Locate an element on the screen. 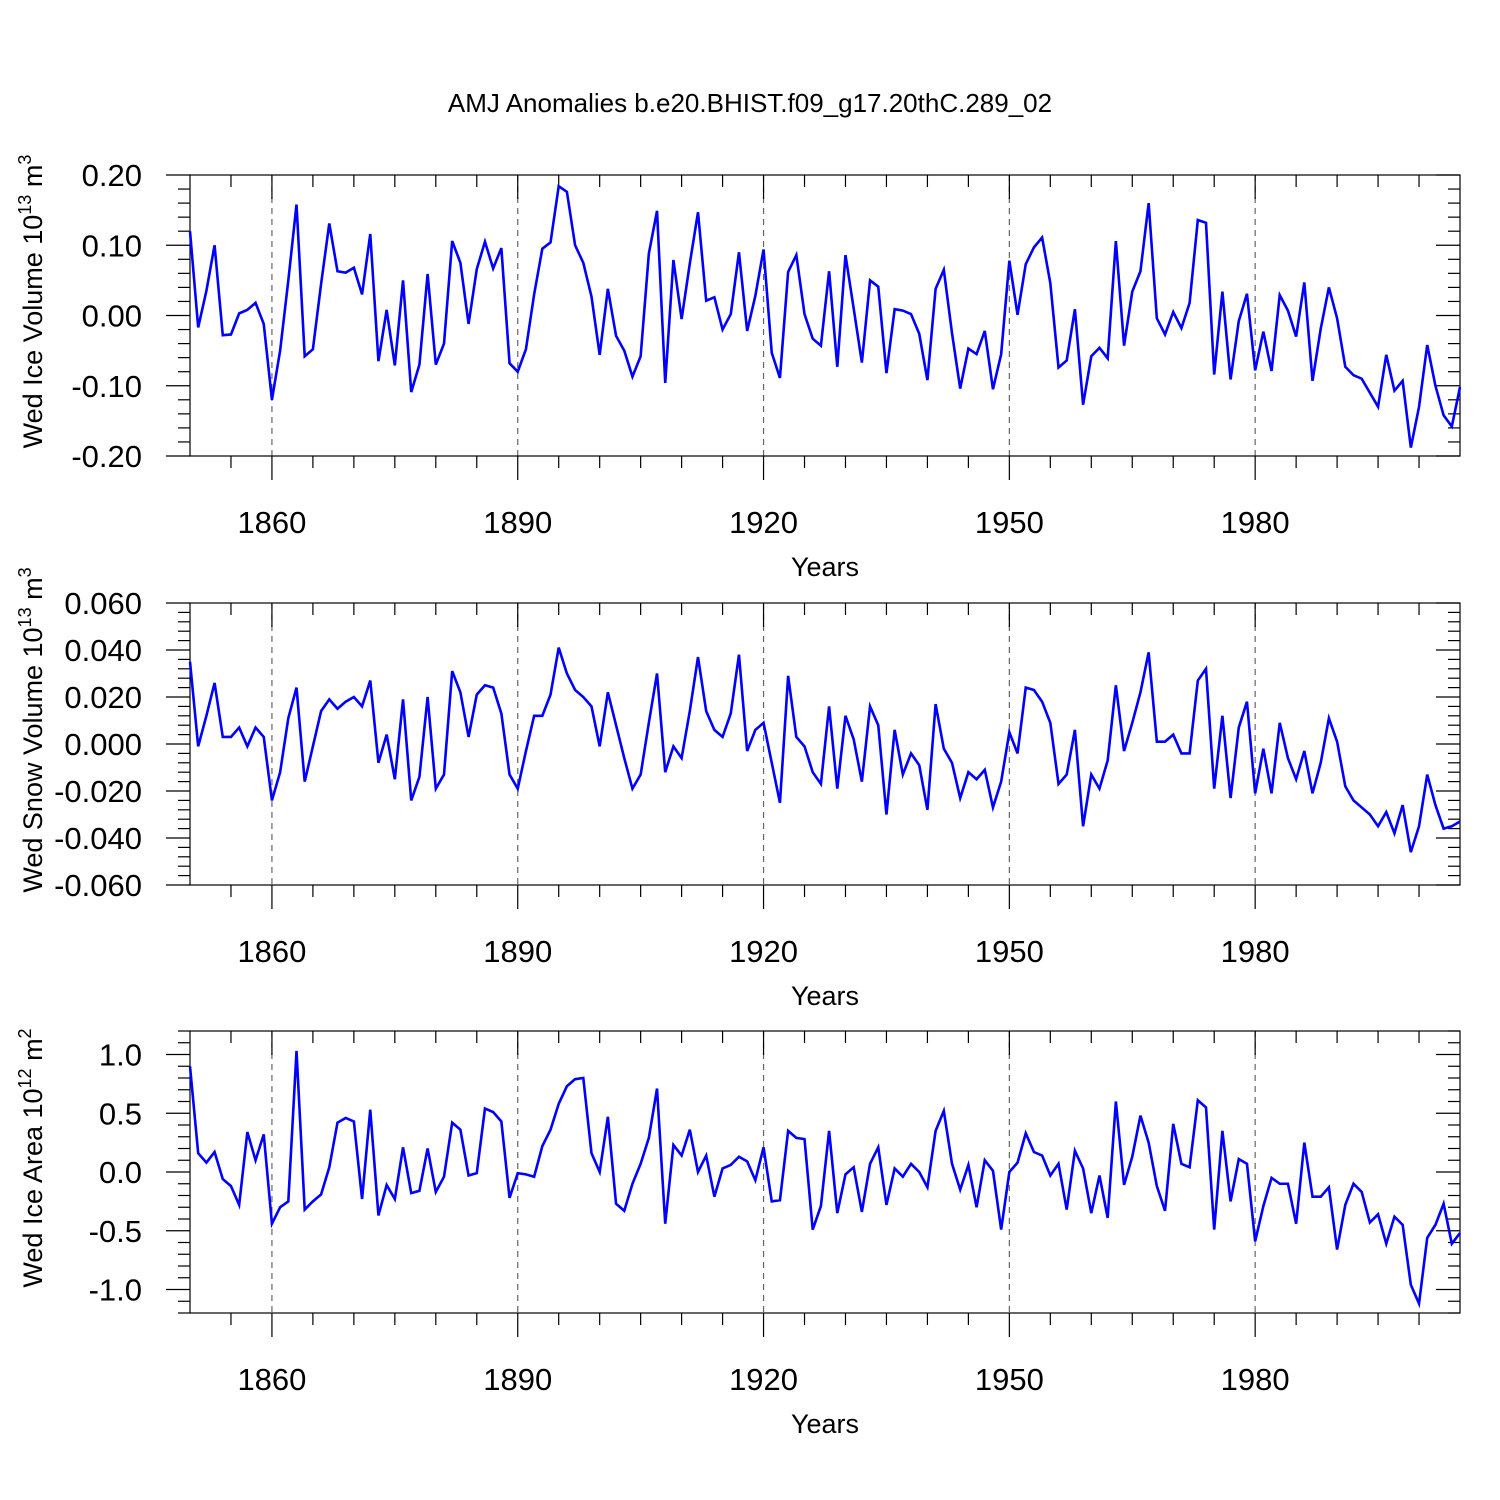  y-label-prefix: Wed Snow Volume 10 is located at coordinates (33, 759).